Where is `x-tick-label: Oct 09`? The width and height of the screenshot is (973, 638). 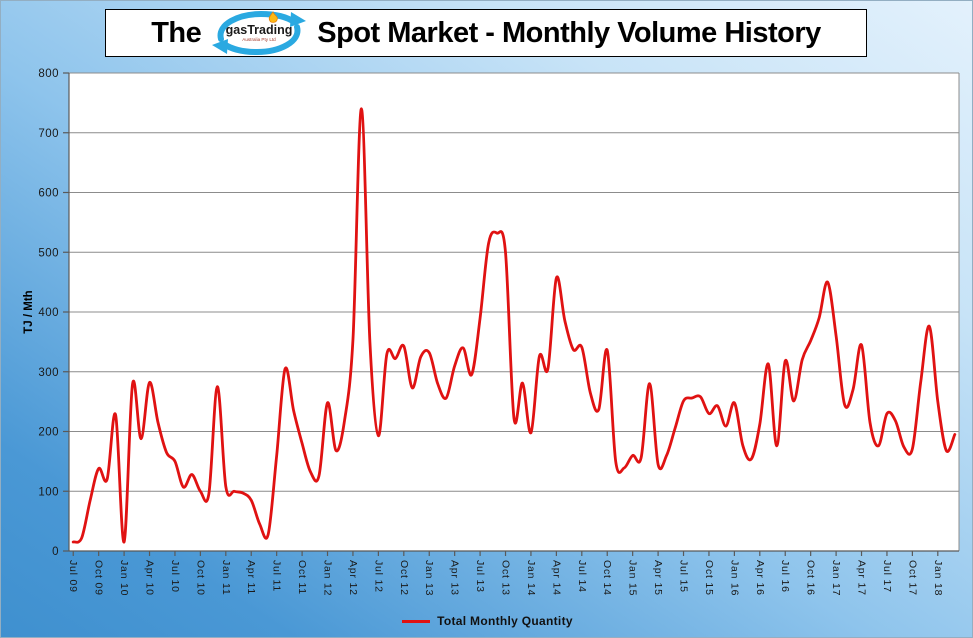
x-tick-label: Oct 09 is located at coordinates (99, 578).